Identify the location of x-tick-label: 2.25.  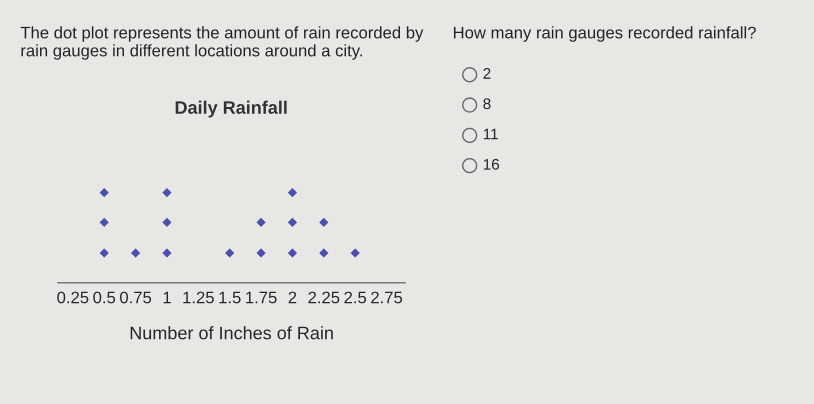
(324, 298).